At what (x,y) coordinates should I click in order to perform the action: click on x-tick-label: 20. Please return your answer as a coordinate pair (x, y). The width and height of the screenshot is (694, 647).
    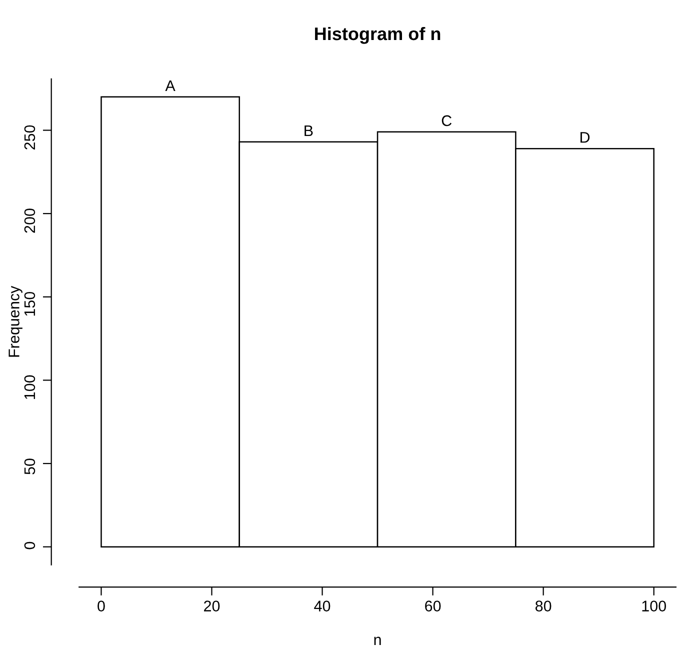
    Looking at the image, I should click on (212, 606).